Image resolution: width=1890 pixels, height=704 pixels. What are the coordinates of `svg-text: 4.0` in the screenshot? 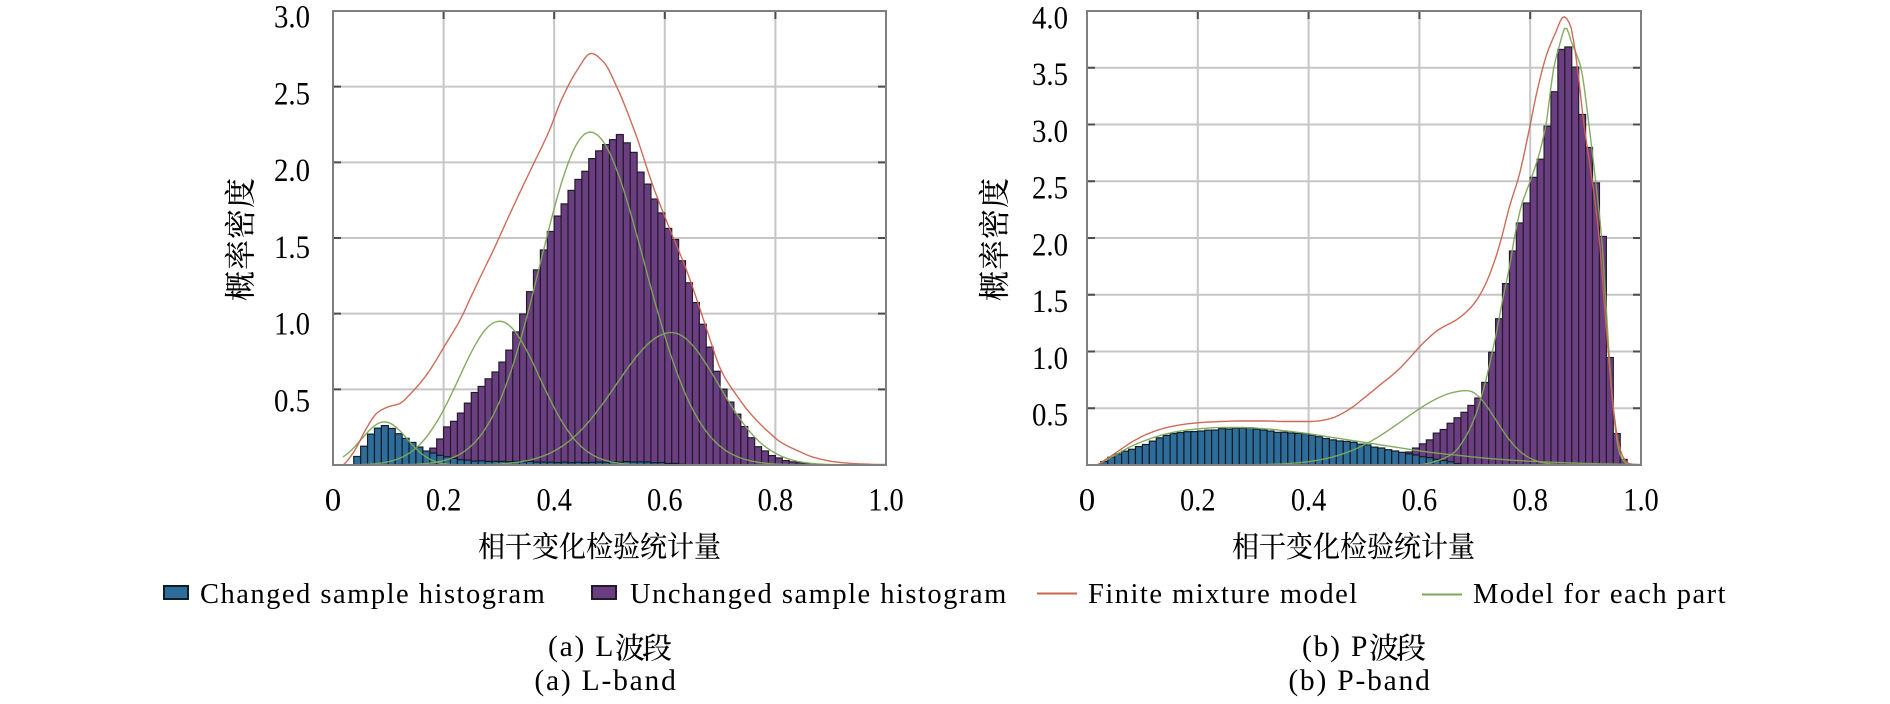 It's located at (1050, 18).